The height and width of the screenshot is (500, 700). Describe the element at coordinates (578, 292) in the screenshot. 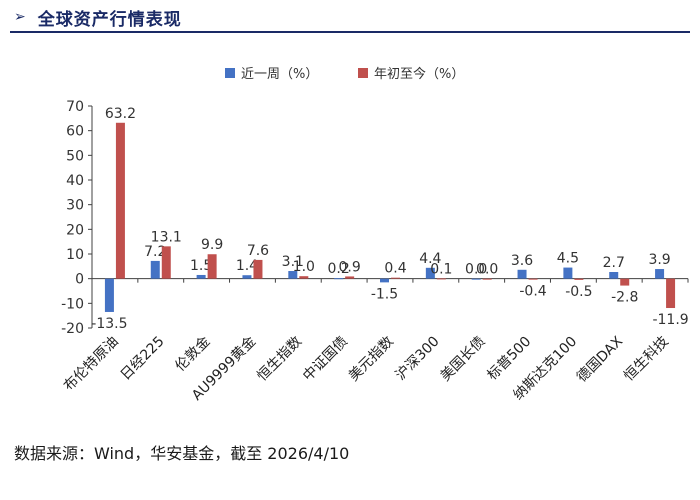

I see `data-label: -0.5` at that location.